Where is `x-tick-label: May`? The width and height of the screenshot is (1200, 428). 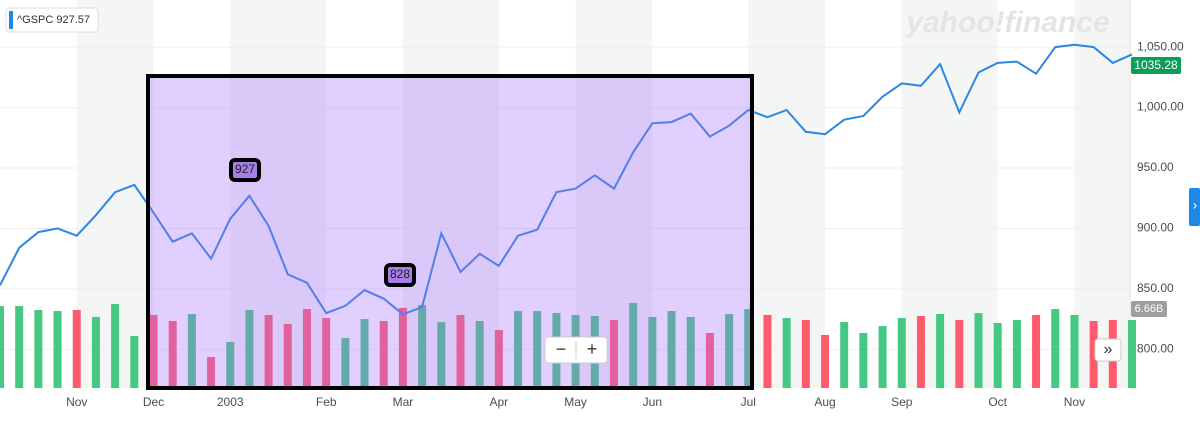
x-tick-label: May is located at coordinates (575, 402).